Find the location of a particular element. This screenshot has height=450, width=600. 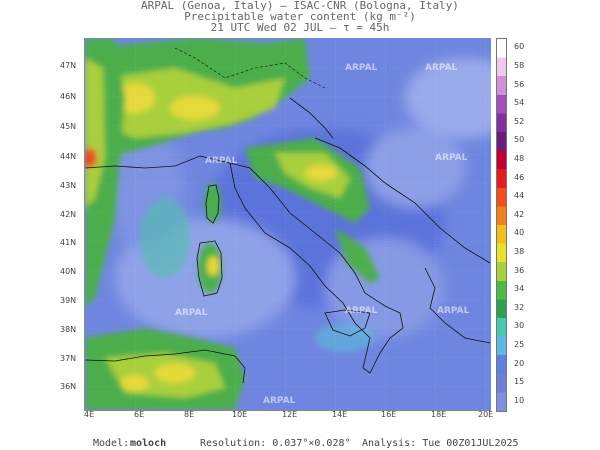

colorbar-tick-label: 52 is located at coordinates (519, 121).